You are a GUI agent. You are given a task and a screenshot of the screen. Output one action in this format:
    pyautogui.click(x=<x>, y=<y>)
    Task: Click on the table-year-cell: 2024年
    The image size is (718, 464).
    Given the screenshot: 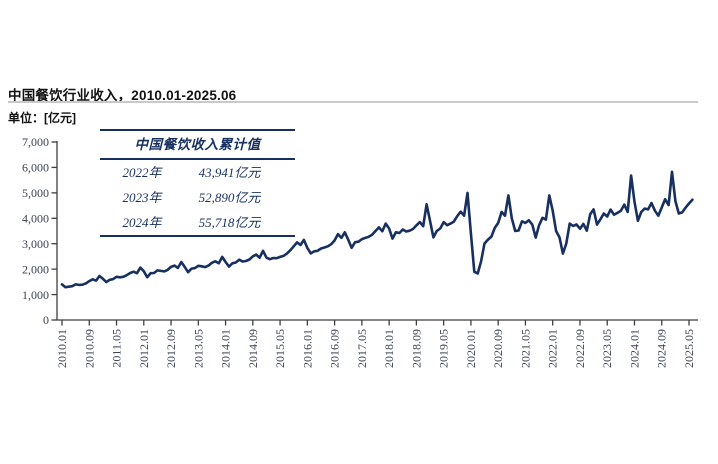 What is the action you would take?
    pyautogui.click(x=142, y=222)
    